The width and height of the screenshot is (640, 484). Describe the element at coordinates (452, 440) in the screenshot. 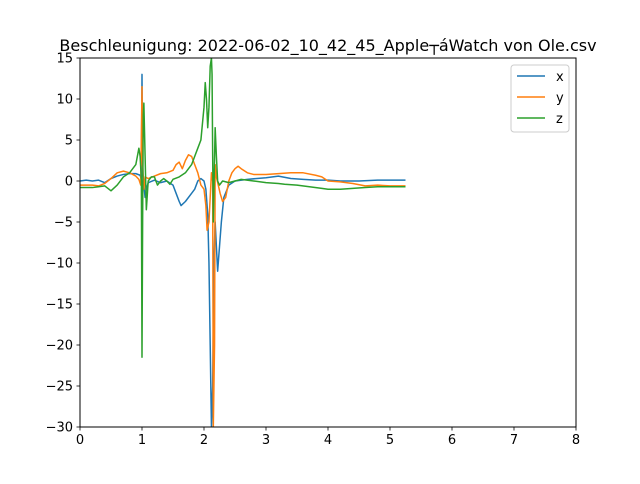

I see `x-tick-label: 6` at that location.